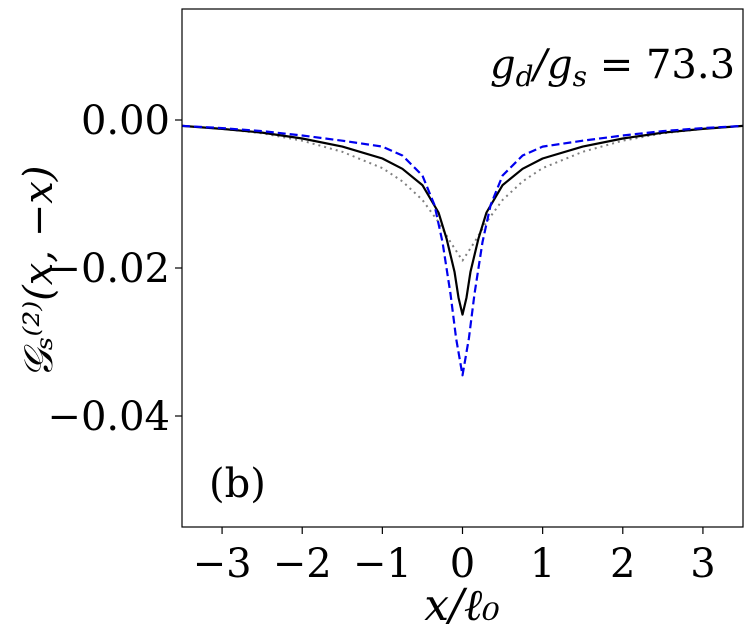 The width and height of the screenshot is (752, 638). What do you see at coordinates (462, 564) in the screenshot?
I see `x-tick-label: 0` at bounding box center [462, 564].